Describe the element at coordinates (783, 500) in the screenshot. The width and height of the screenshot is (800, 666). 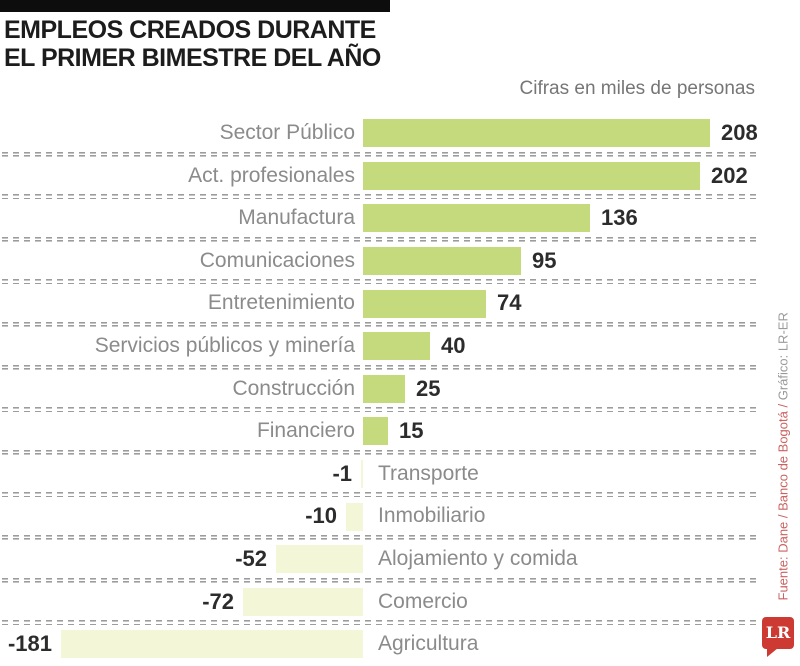
I see `source-text: Fuente: Dane / Banco de Bogotá /` at that location.